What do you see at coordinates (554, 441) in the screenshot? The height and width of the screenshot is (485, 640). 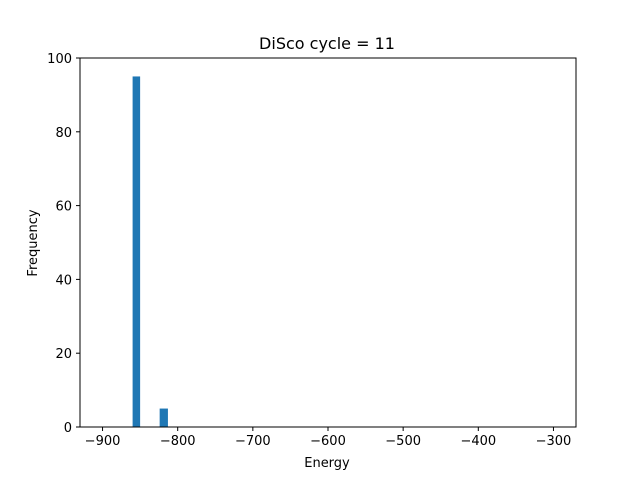 I see `x-tick-label: −300` at bounding box center [554, 441].